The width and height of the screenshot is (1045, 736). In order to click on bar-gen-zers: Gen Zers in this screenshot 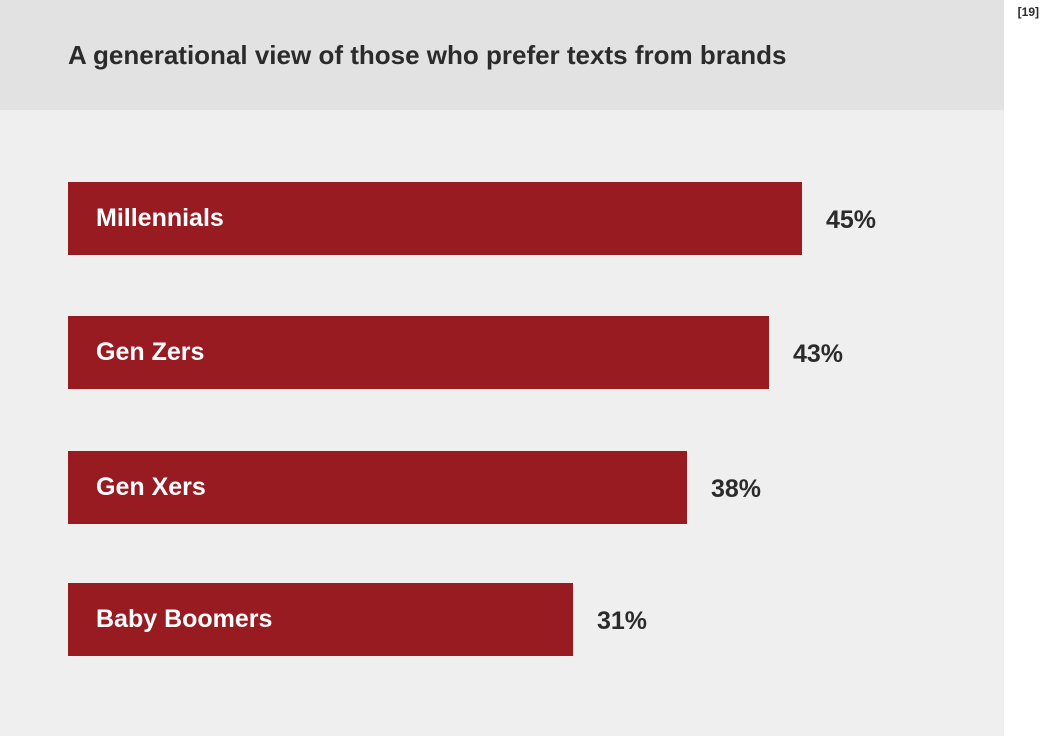, I will do `click(418, 352)`.